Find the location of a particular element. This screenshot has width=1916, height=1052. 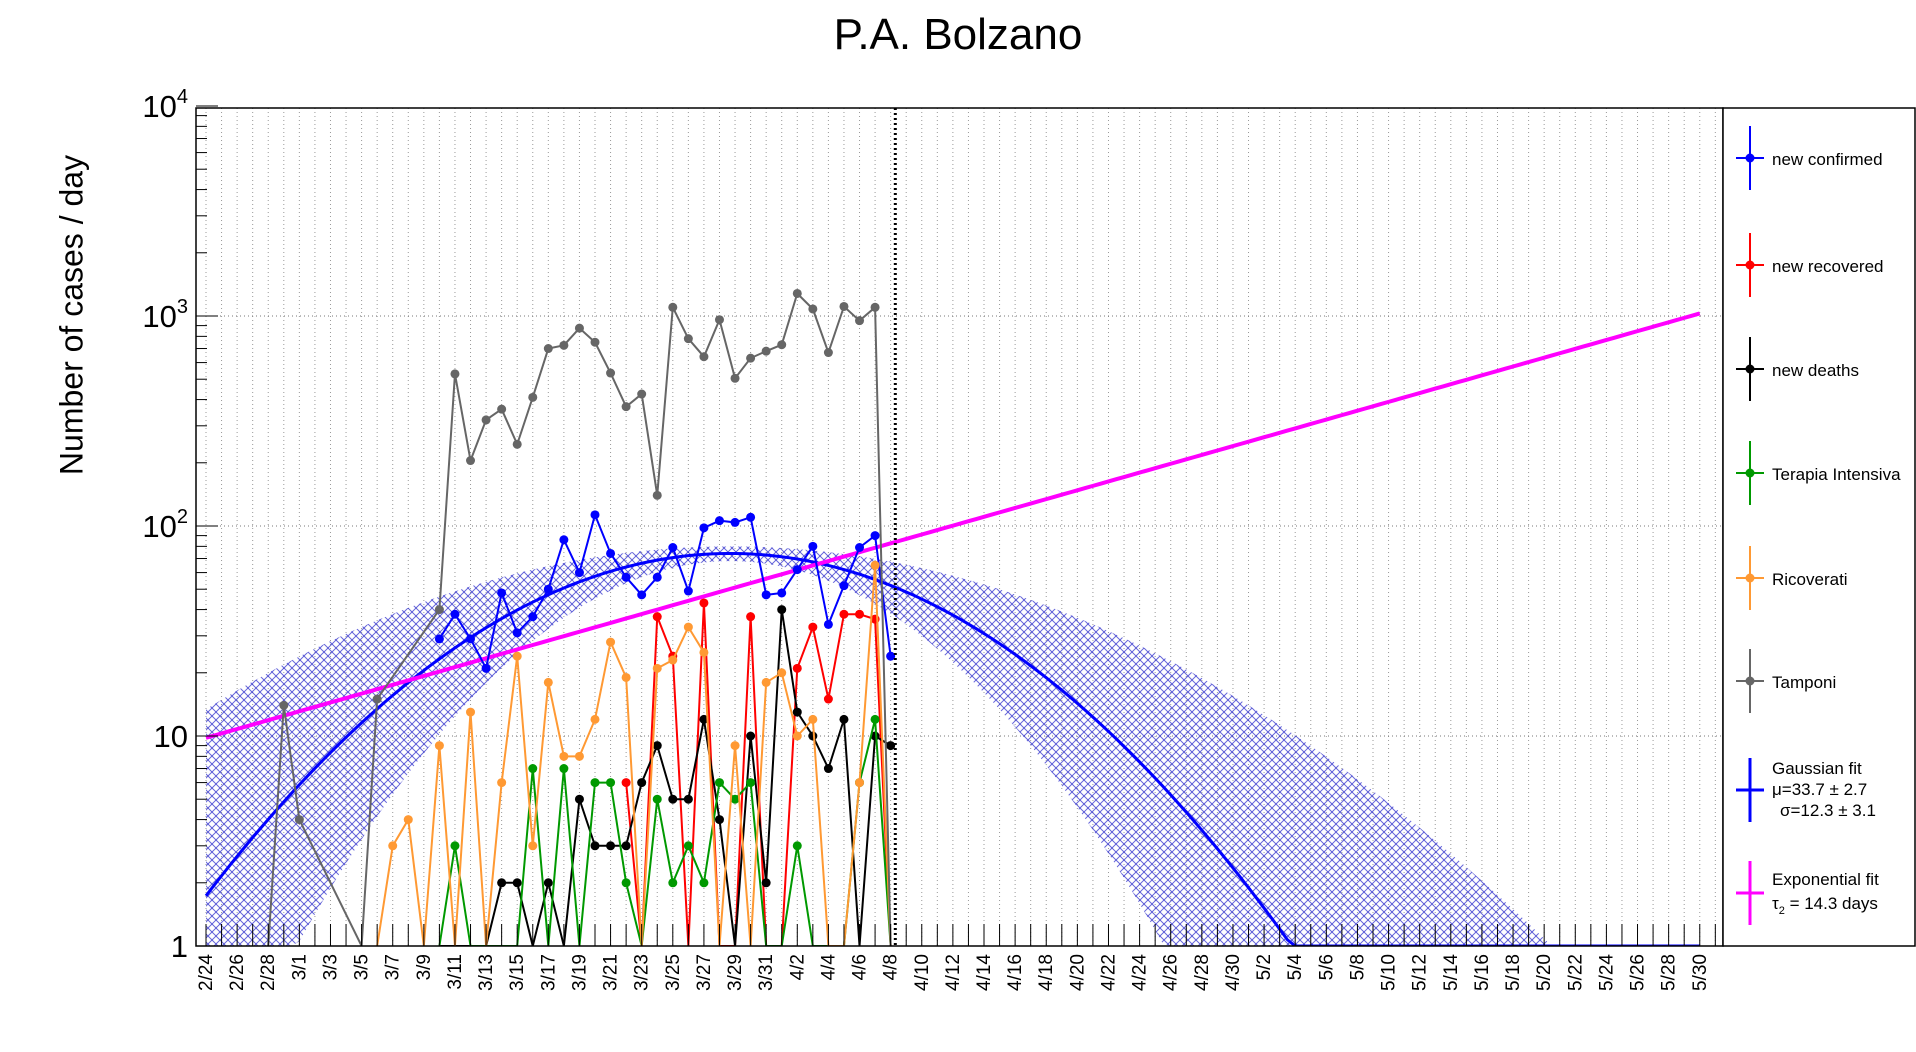

x-tick-label: 5/18 is located at coordinates (1513, 972).